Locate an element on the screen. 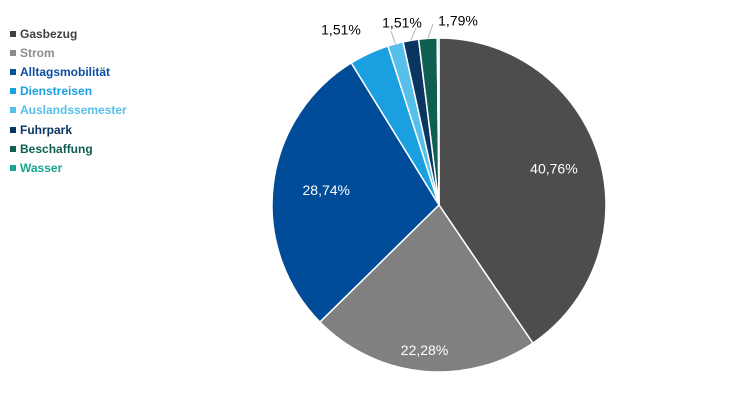 Image resolution: width=750 pixels, height=411 pixels. legend-label: Wasser is located at coordinates (41, 167).